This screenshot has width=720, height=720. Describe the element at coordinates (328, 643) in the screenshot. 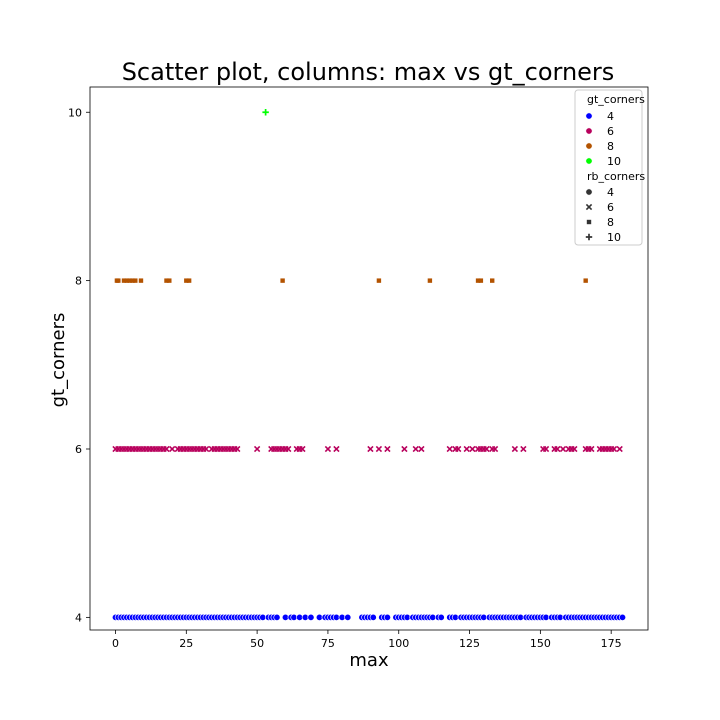

I see `x-tick-label: 75` at that location.